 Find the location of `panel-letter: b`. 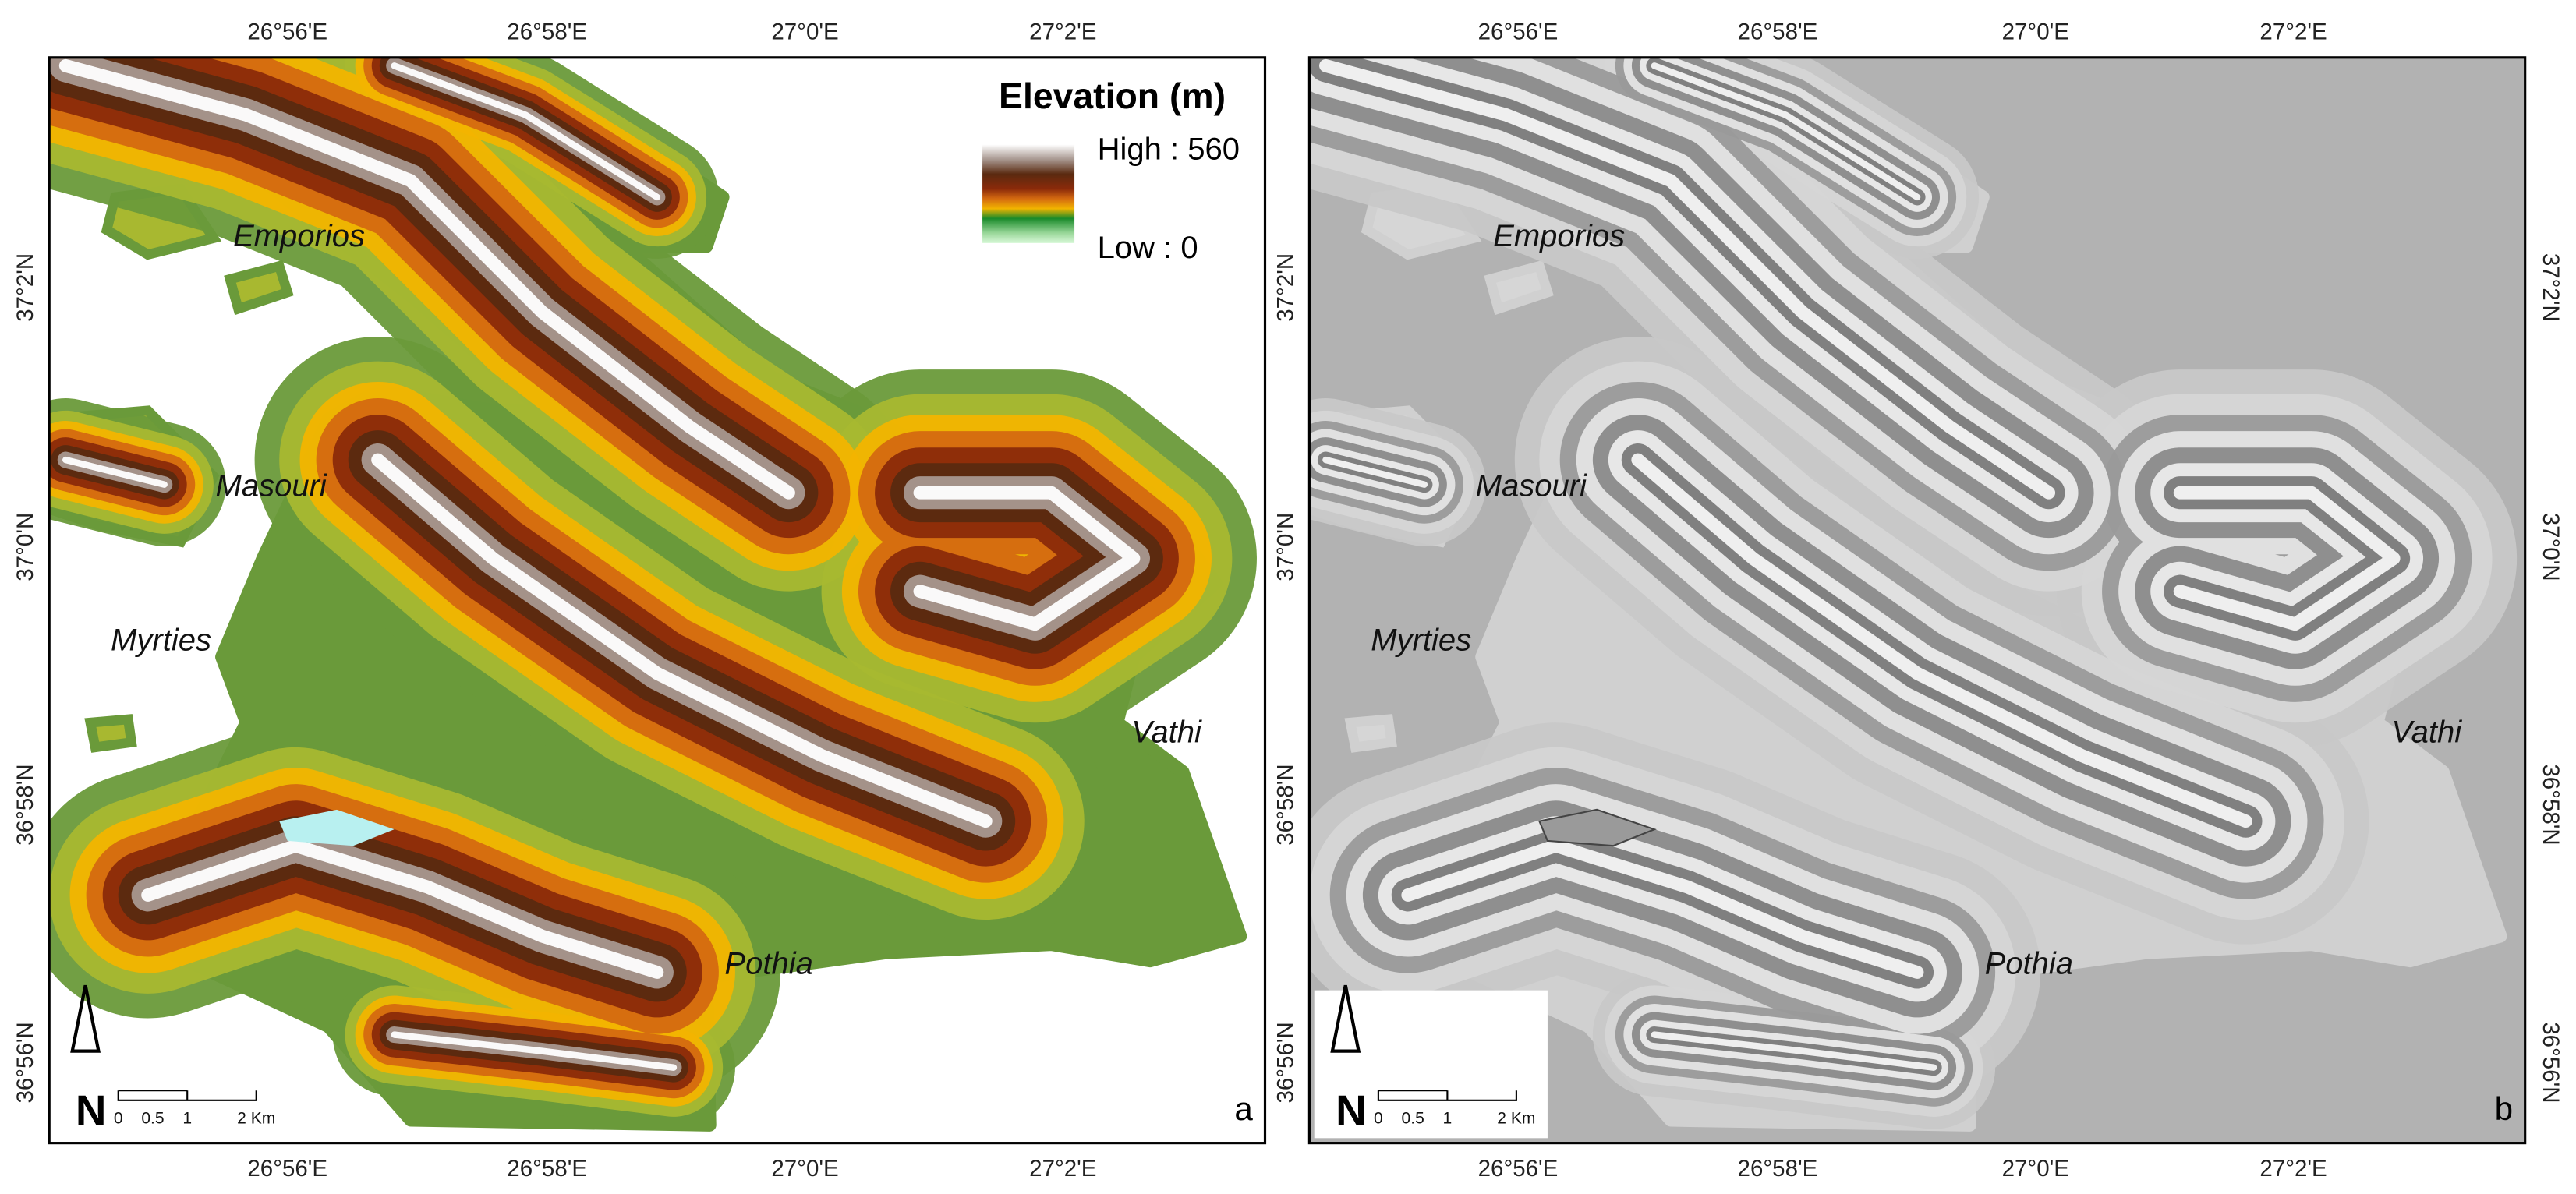

panel-letter: b is located at coordinates (2504, 1108).